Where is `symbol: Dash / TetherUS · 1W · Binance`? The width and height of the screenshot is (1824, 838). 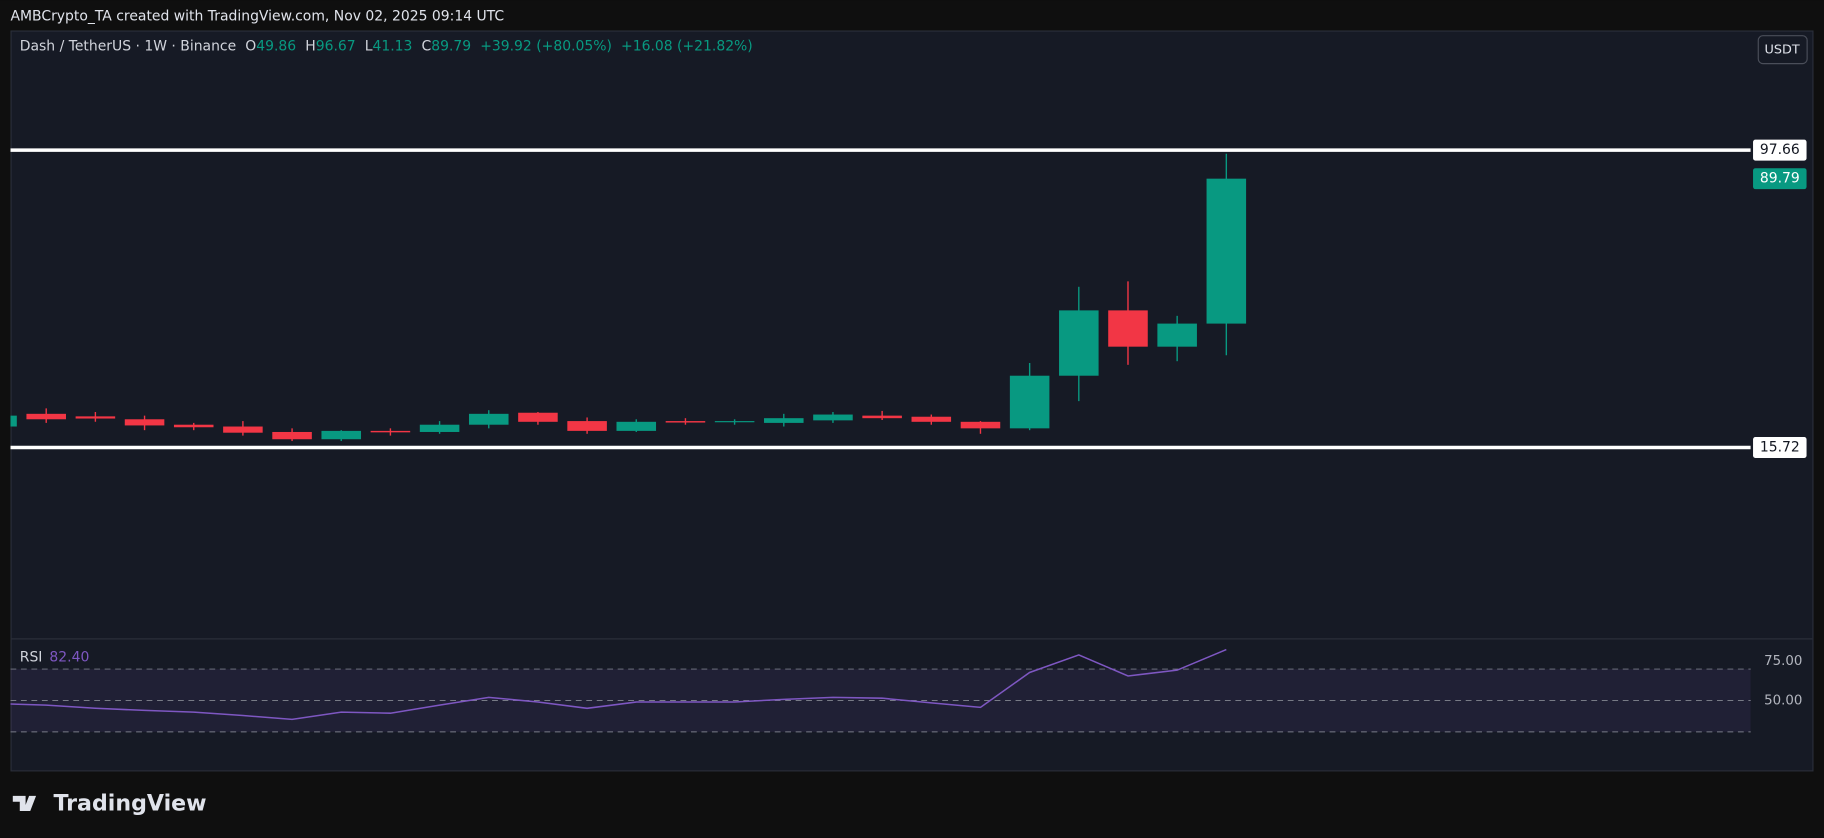
symbol: Dash / TetherUS · 1W · Binance is located at coordinates (128, 47).